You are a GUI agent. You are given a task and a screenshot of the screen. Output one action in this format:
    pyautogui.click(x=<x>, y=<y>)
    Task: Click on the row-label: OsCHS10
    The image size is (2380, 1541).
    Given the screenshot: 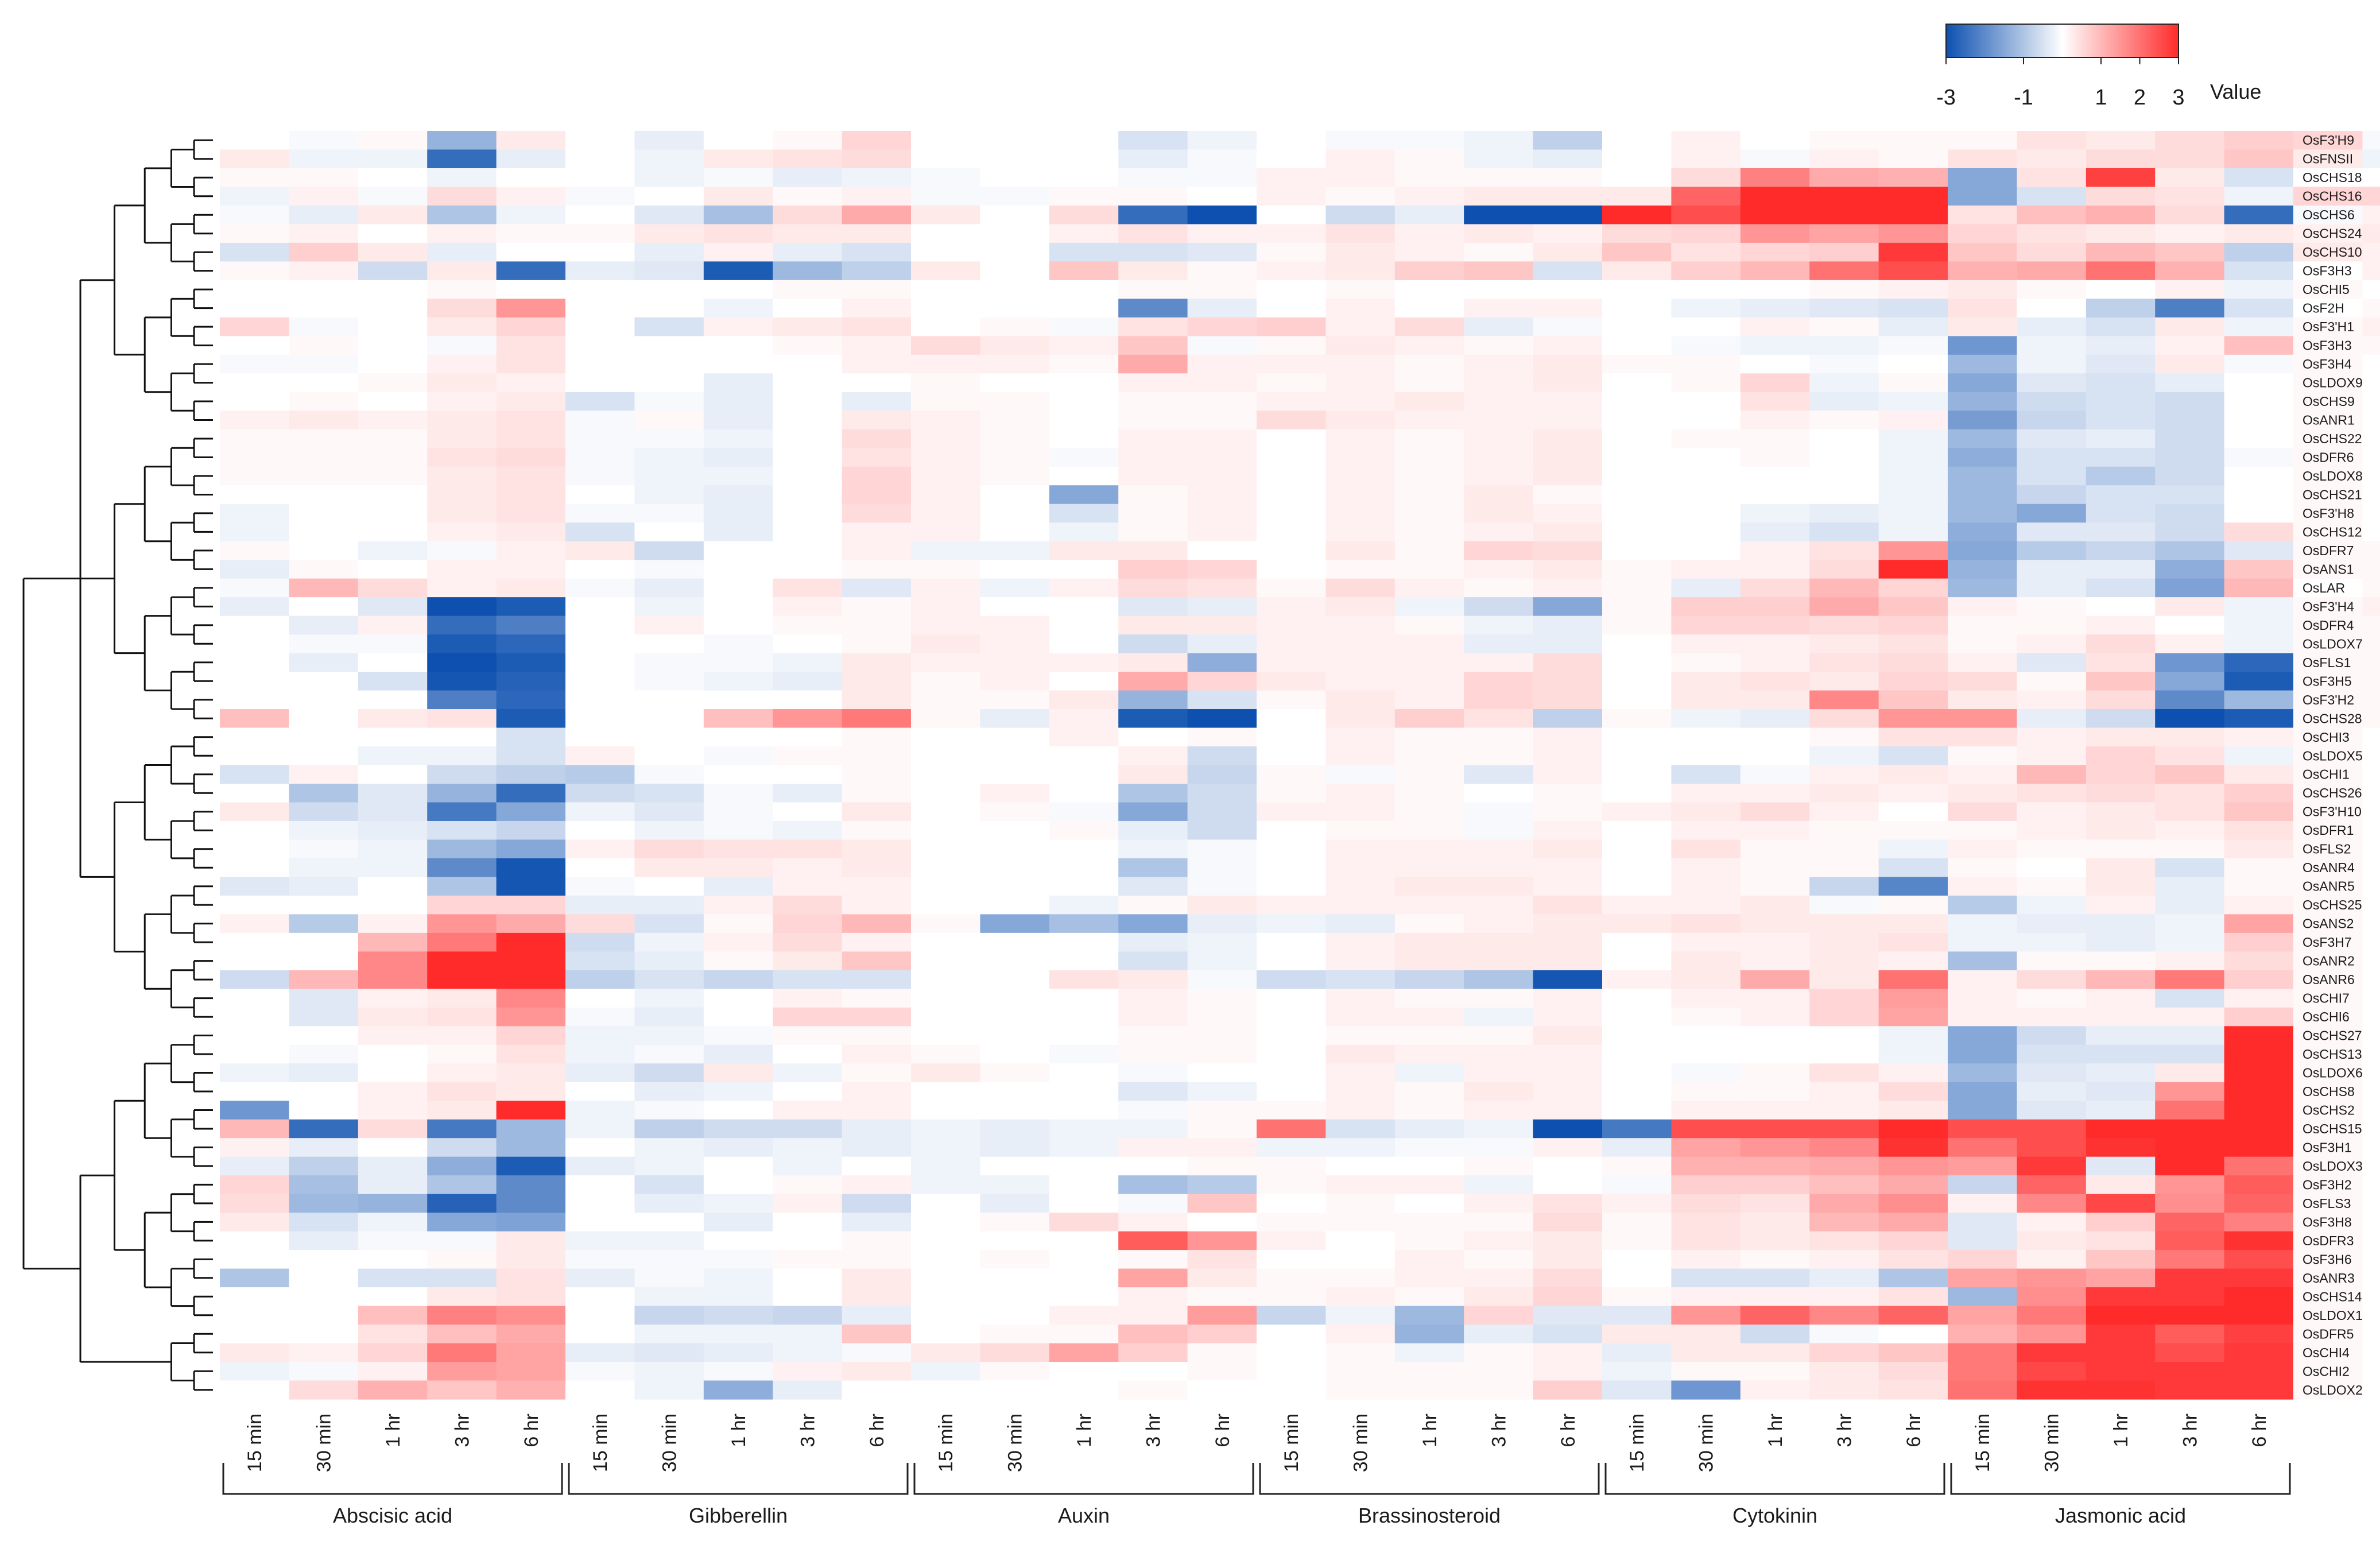 What is the action you would take?
    pyautogui.click(x=2332, y=253)
    